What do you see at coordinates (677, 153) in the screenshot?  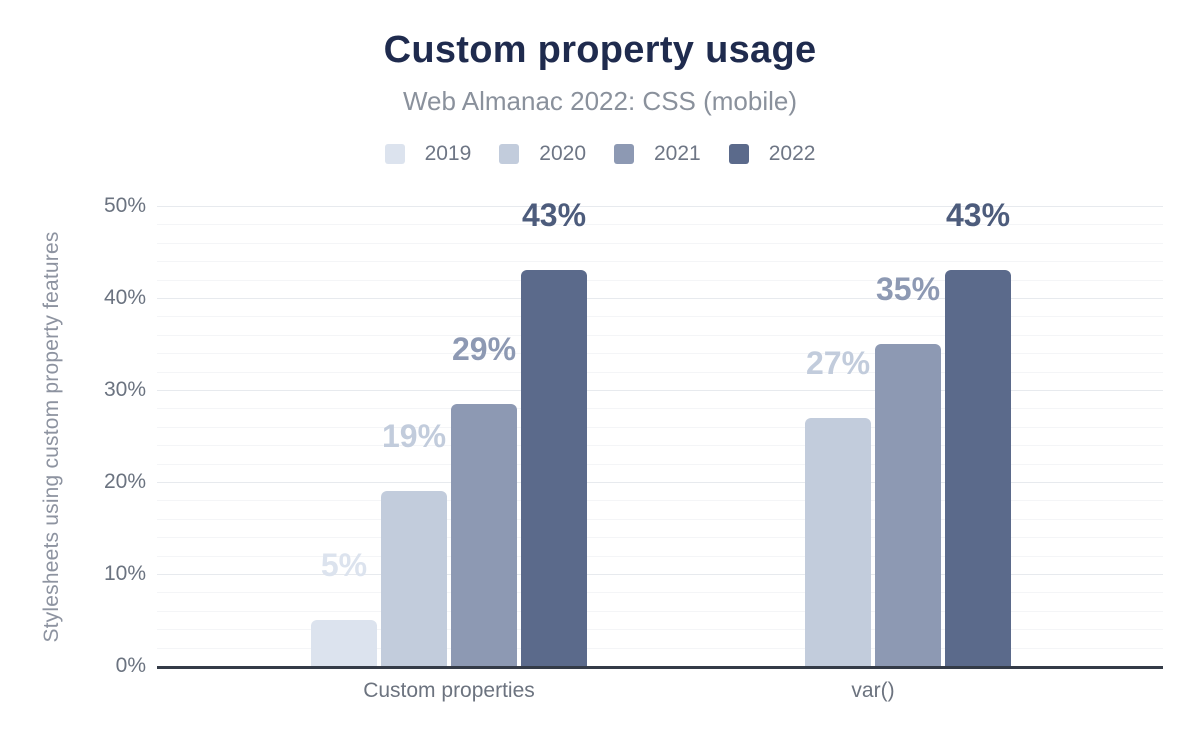 I see `legend-label: 2021` at bounding box center [677, 153].